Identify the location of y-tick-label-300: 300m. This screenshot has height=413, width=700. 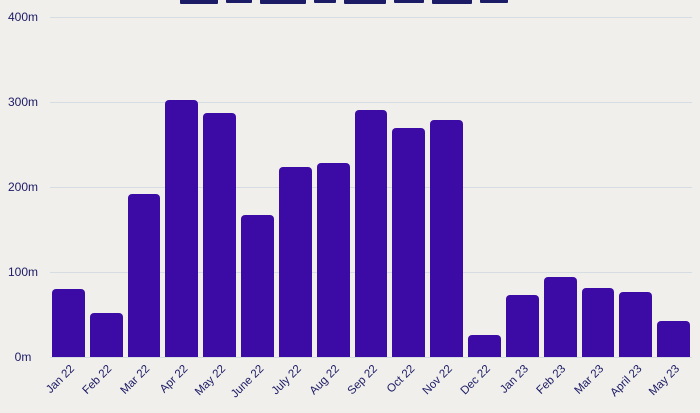
(23, 102).